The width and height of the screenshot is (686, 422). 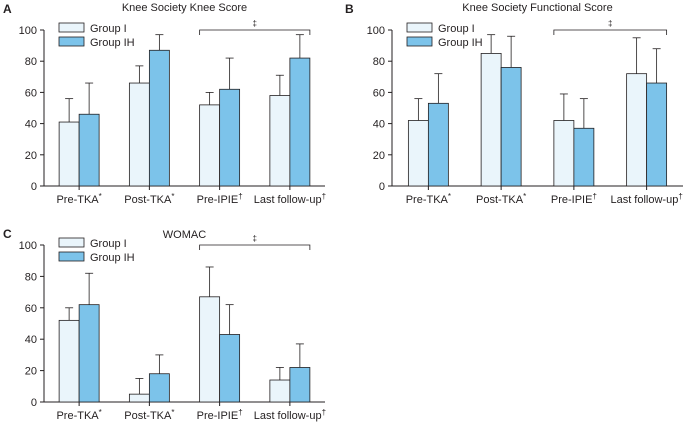 What do you see at coordinates (349, 9) in the screenshot?
I see `panel-label: B` at bounding box center [349, 9].